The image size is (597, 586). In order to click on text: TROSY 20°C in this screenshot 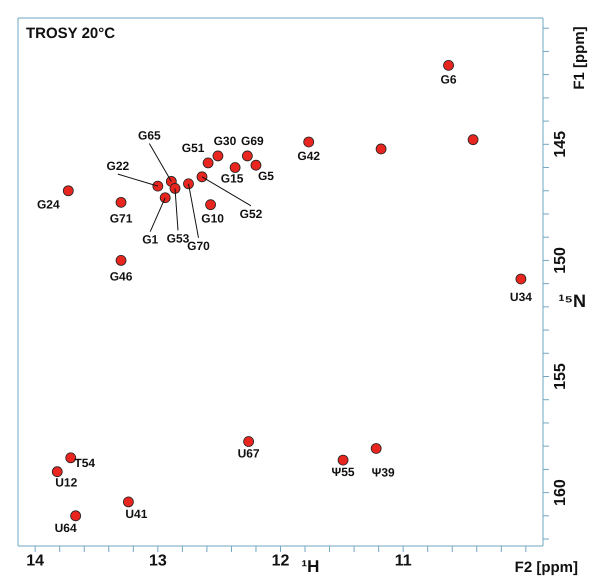, I will do `click(71, 33)`.